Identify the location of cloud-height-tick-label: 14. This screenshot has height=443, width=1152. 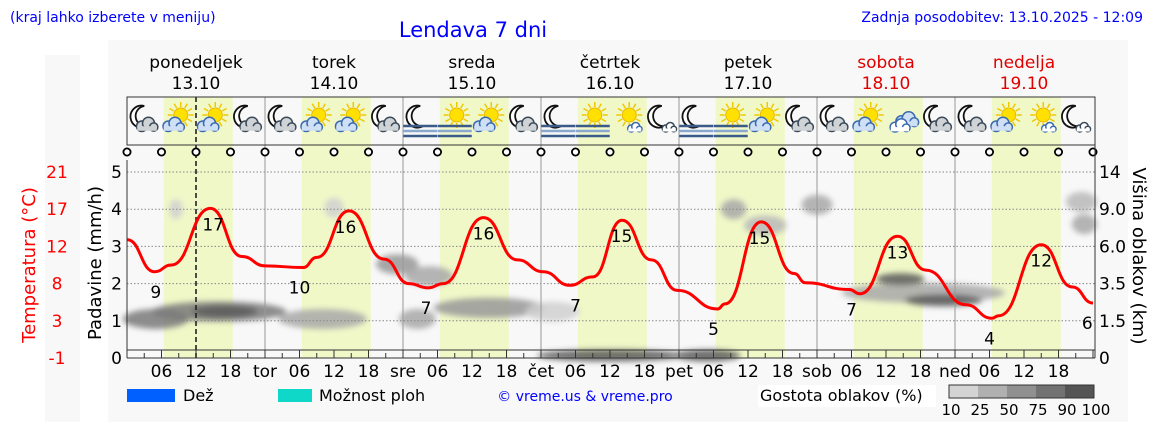
(1110, 173).